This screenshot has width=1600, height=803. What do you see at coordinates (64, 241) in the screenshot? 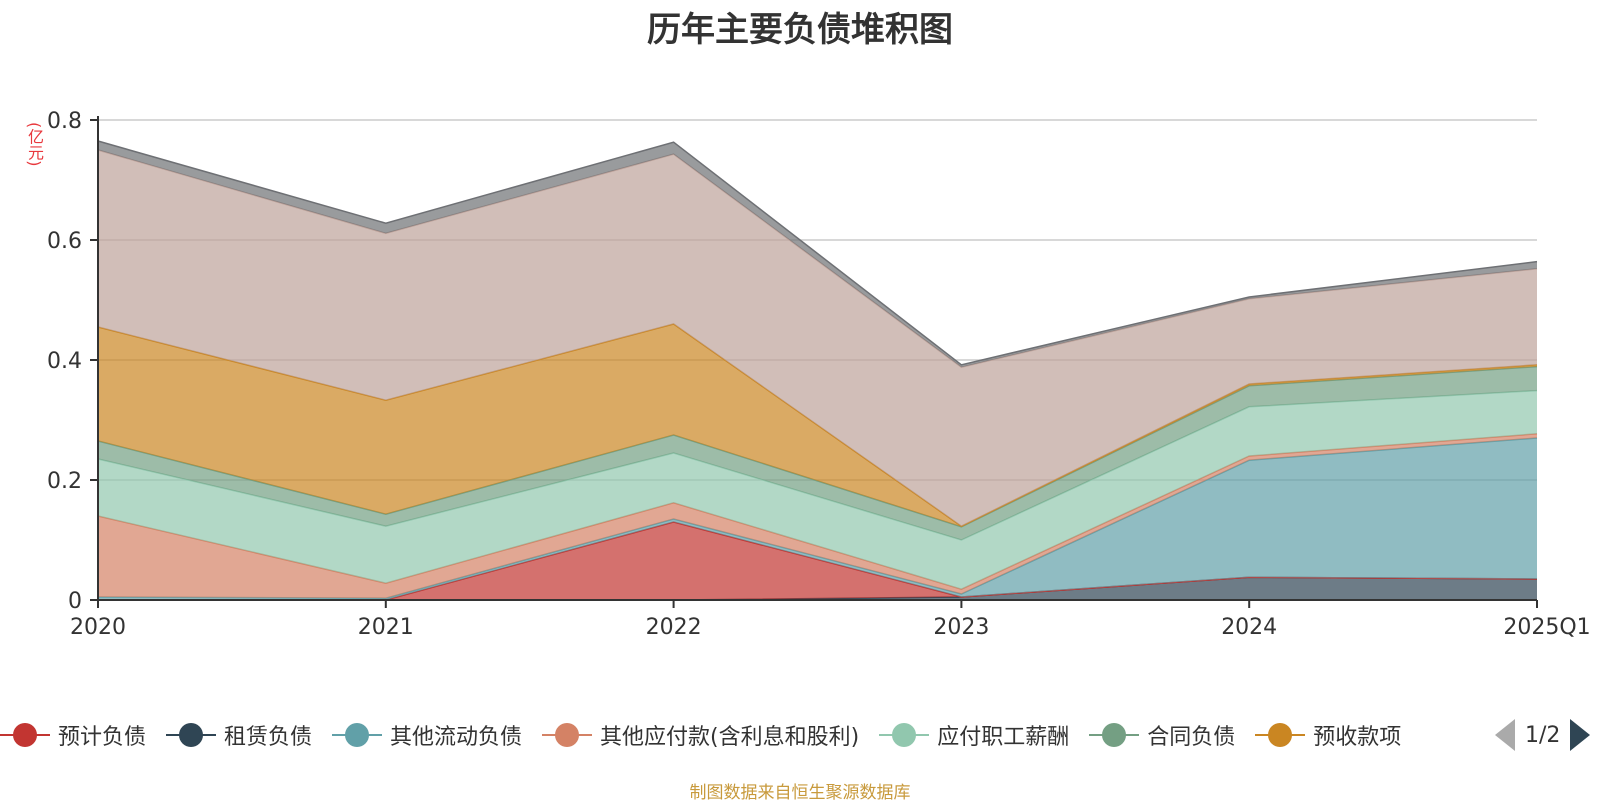
I see `y-tick-label: 0.6` at bounding box center [64, 241].